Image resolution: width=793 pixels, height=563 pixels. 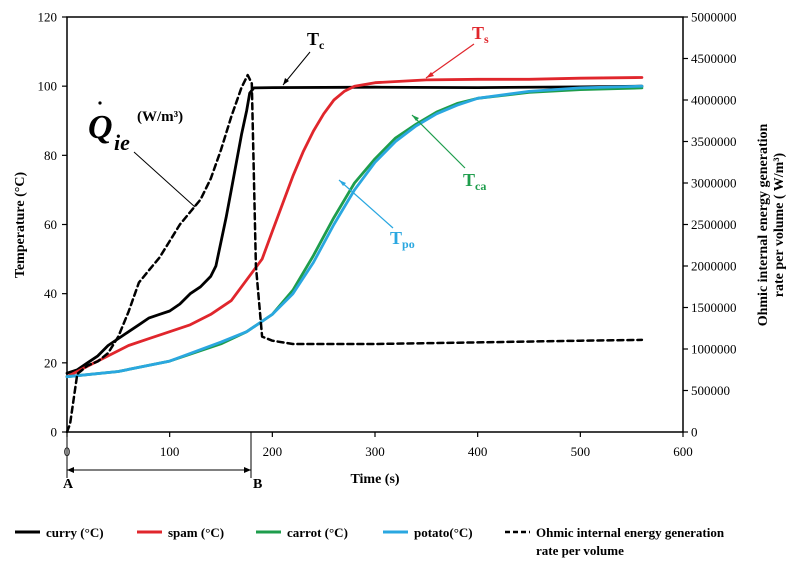 I want to click on y-tick-label: 40, so click(x=50, y=293).